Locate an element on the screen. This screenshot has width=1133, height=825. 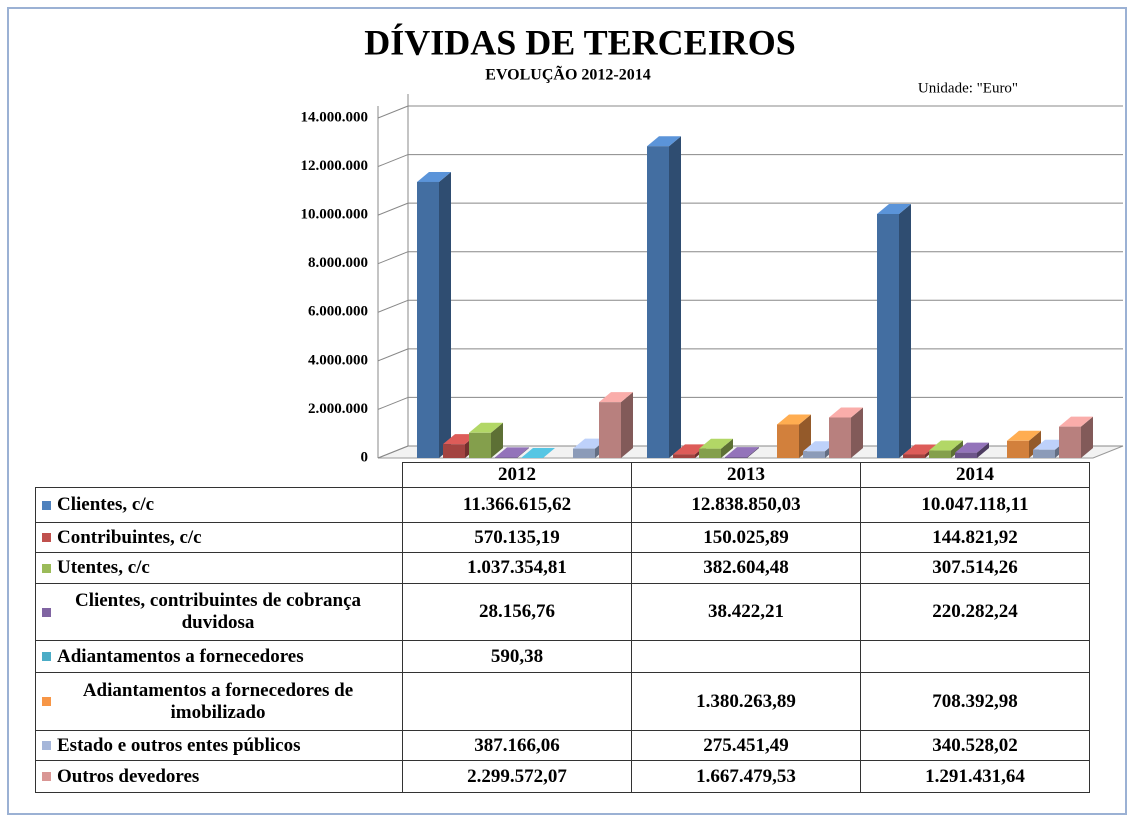
data-label: 38.422,21 is located at coordinates (746, 611).